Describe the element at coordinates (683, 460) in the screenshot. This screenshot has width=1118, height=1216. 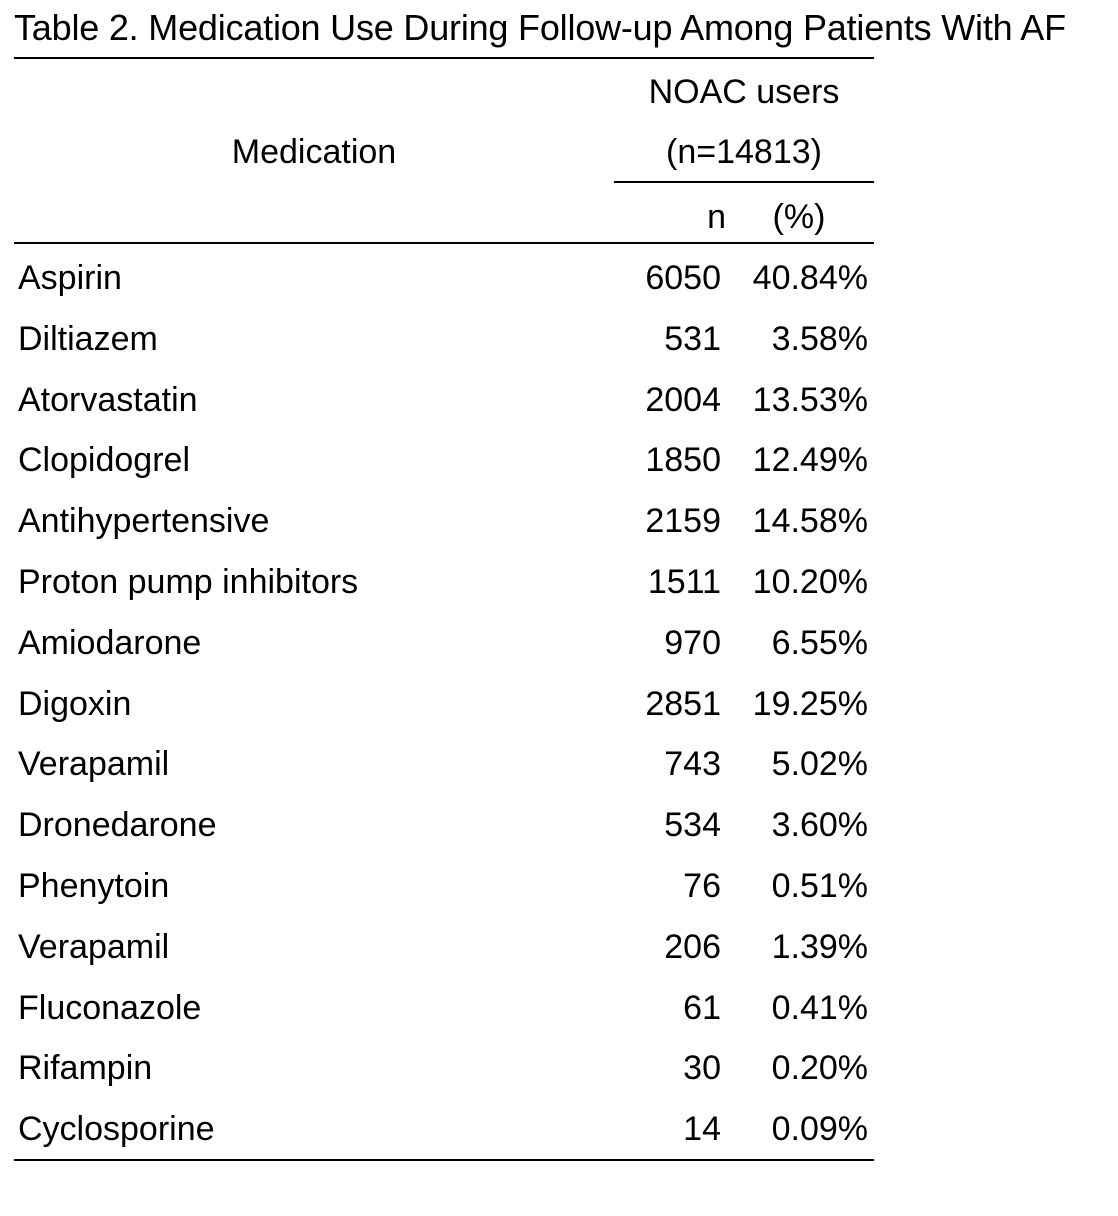
I see `cell-n: 1850` at that location.